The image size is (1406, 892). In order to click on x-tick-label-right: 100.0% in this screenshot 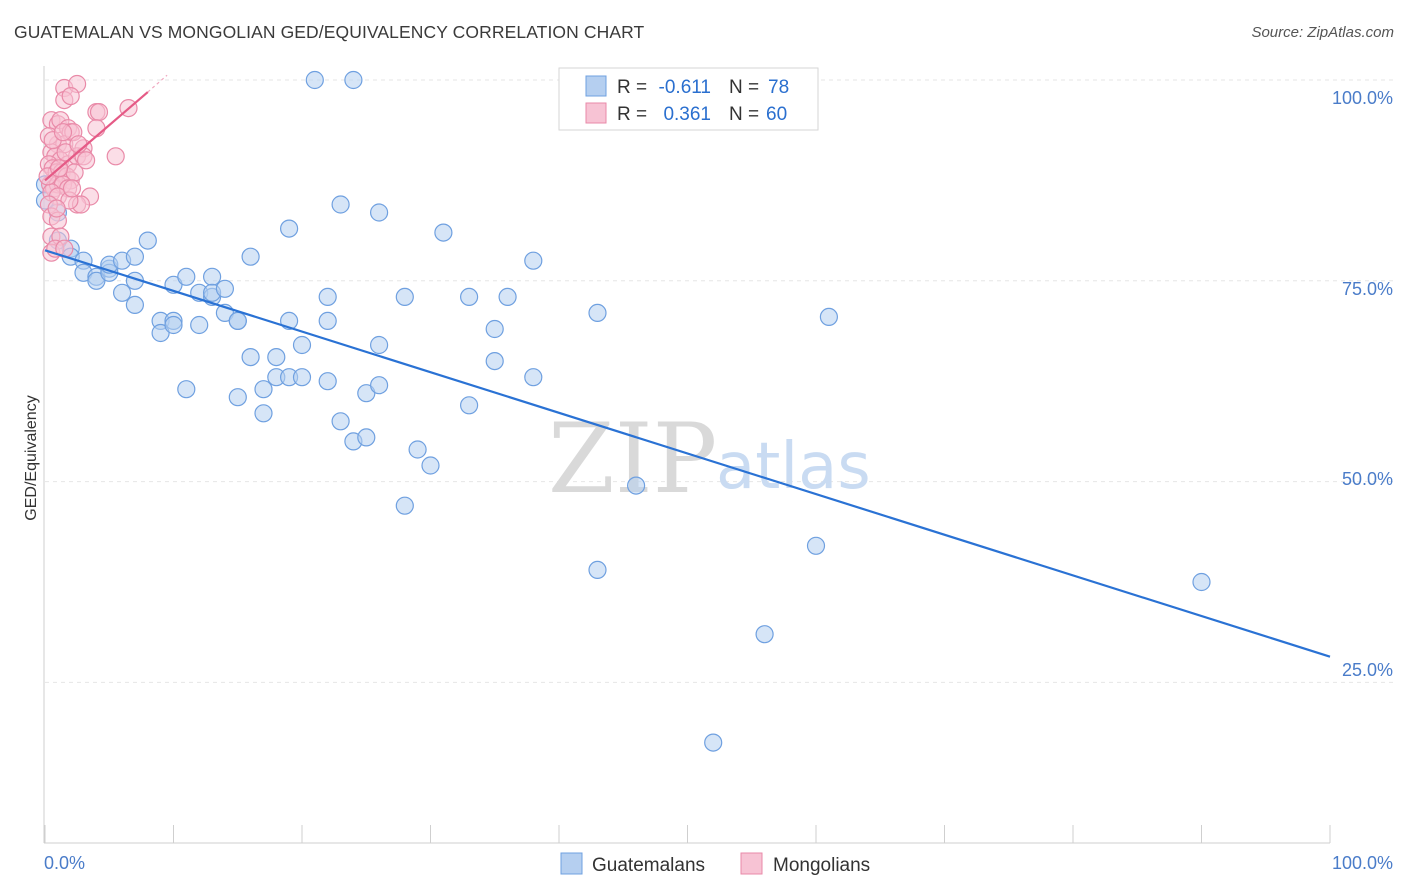, I will do `click(1362, 863)`.